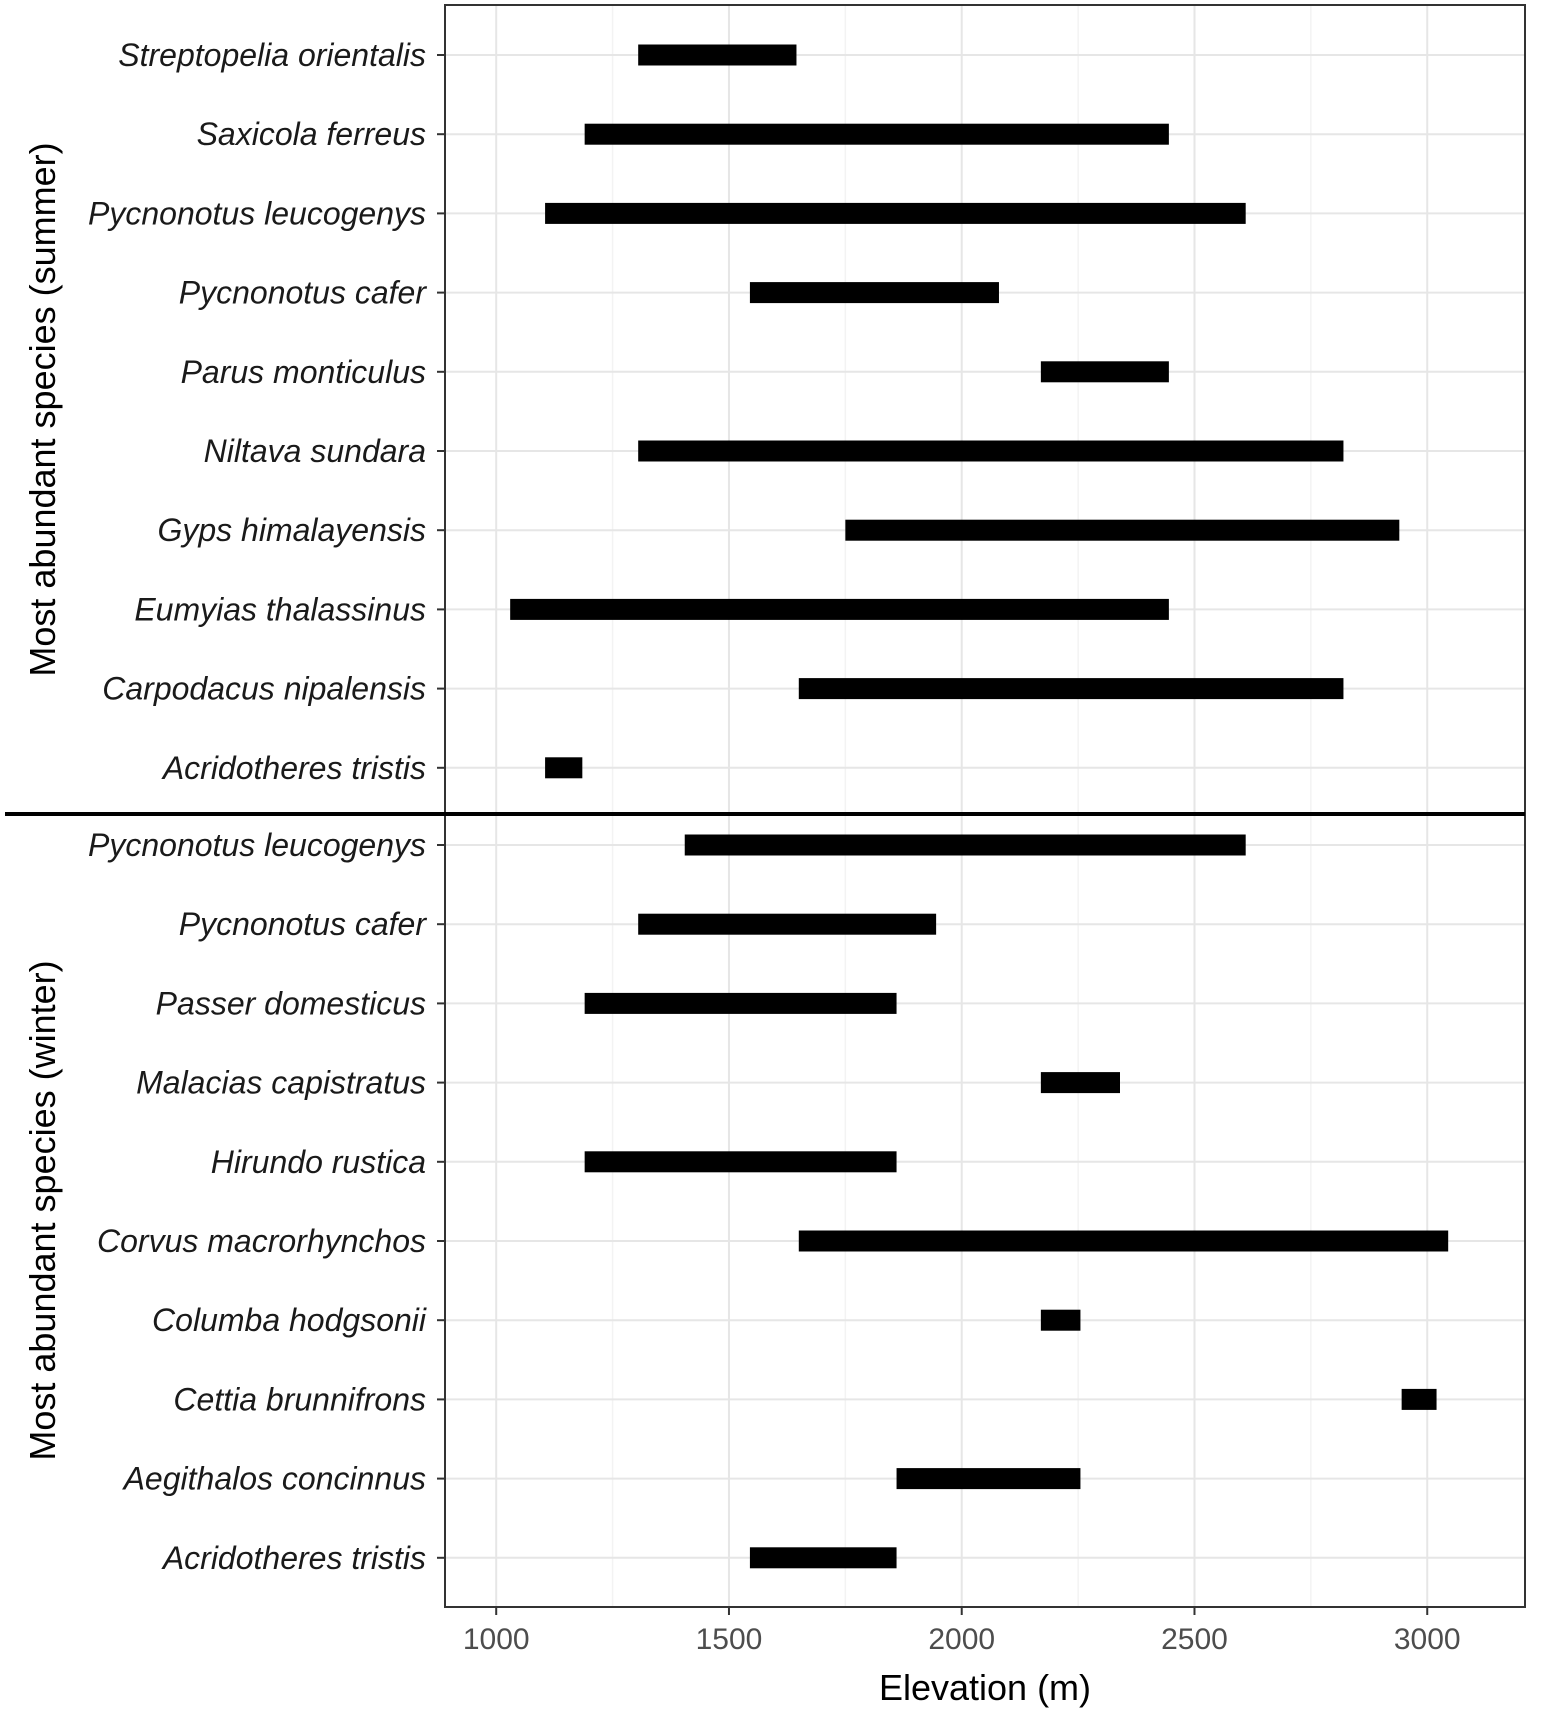 The width and height of the screenshot is (1546, 1713). Describe the element at coordinates (291, 1003) in the screenshot. I see `y-tick-label: Passer domesticus` at that location.